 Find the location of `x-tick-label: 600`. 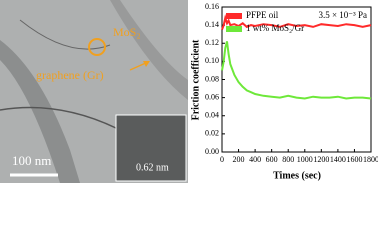

x-tick-label: 600 is located at coordinates (272, 159).